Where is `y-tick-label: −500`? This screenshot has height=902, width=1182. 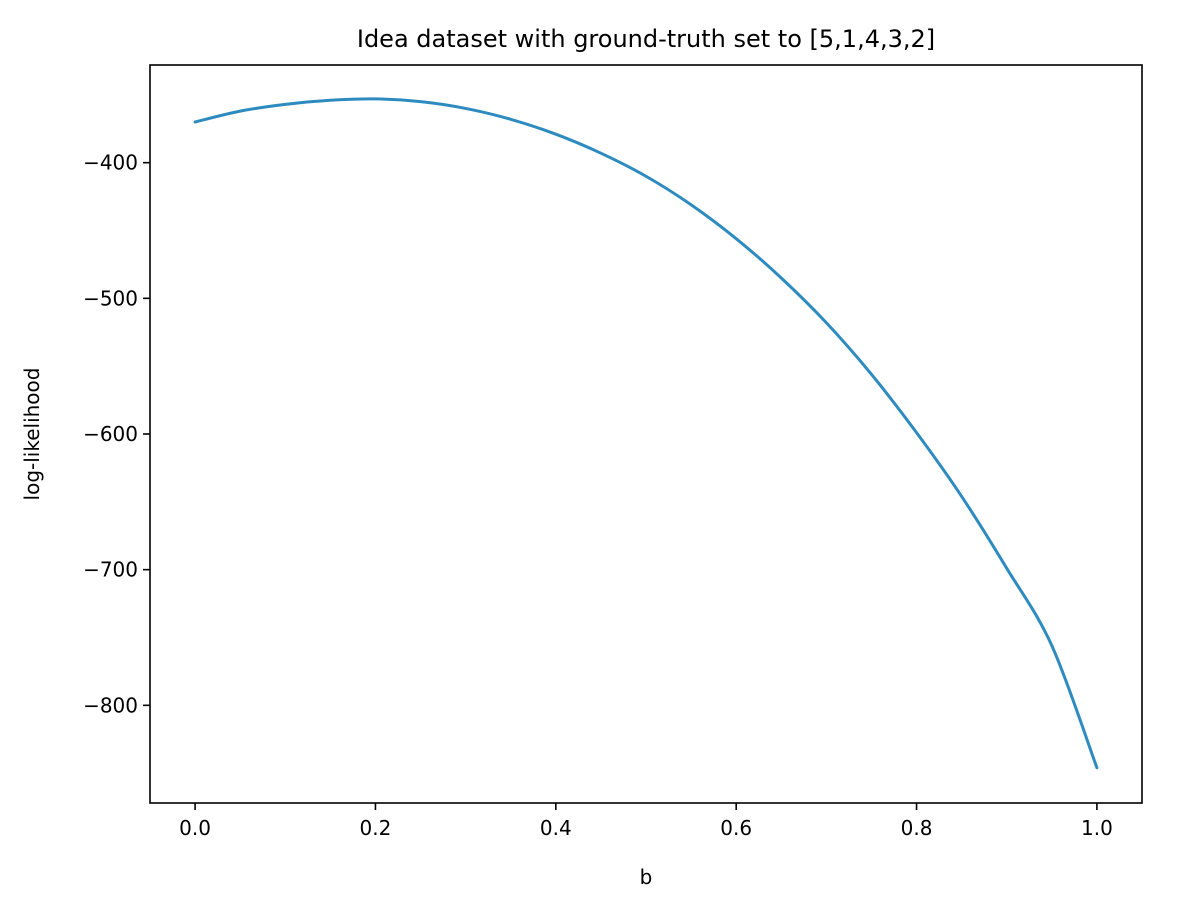
y-tick-label: −500 is located at coordinates (110, 298).